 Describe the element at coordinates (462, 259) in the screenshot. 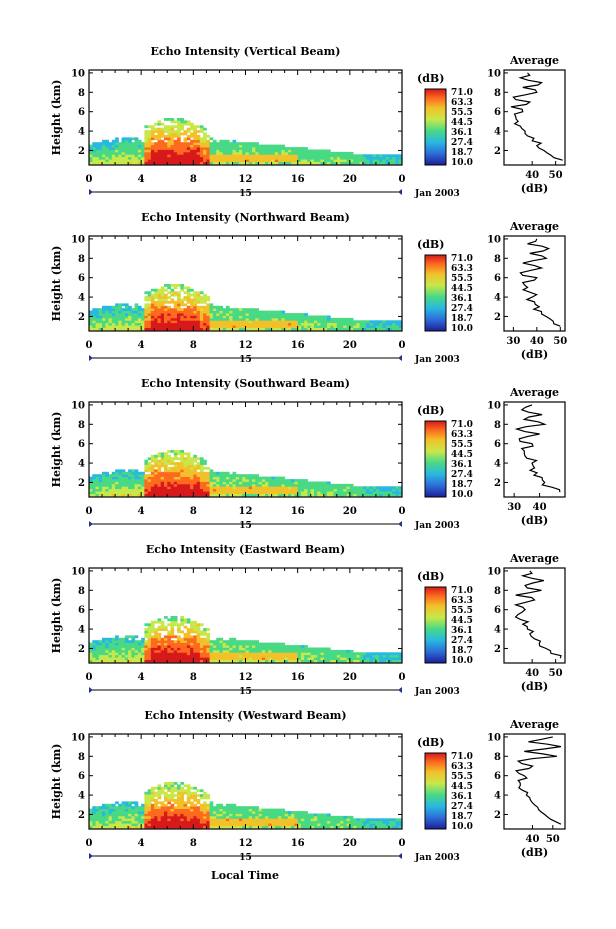

I see `colorbar-tick-label: 71.0` at that location.